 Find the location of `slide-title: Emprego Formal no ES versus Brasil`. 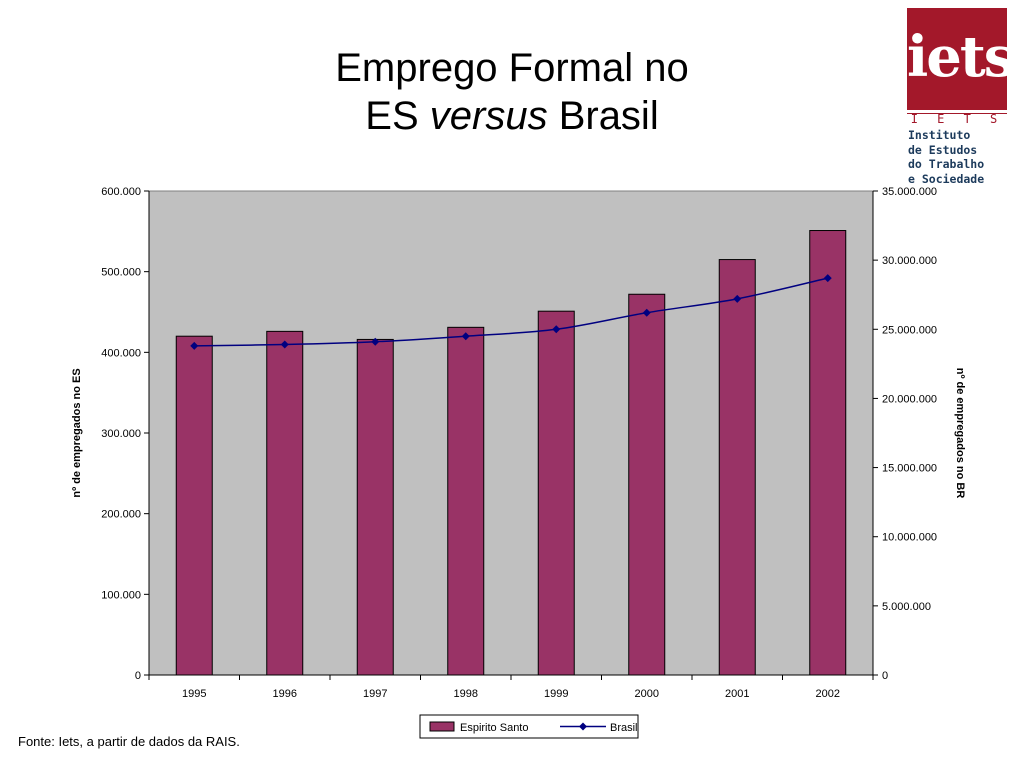

slide-title: Emprego Formal no ES versus Brasil is located at coordinates (512, 92).